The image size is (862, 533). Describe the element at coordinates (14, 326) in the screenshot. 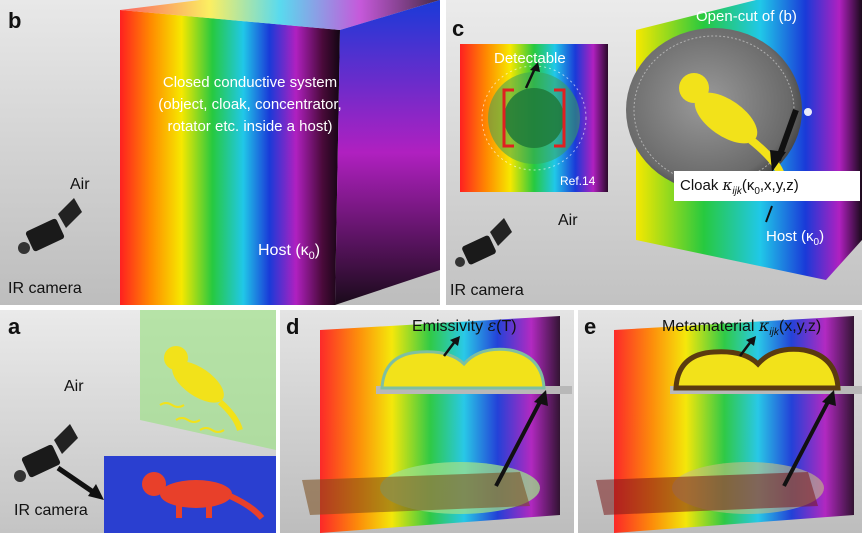

I see `panel-a-letter: a` at that location.